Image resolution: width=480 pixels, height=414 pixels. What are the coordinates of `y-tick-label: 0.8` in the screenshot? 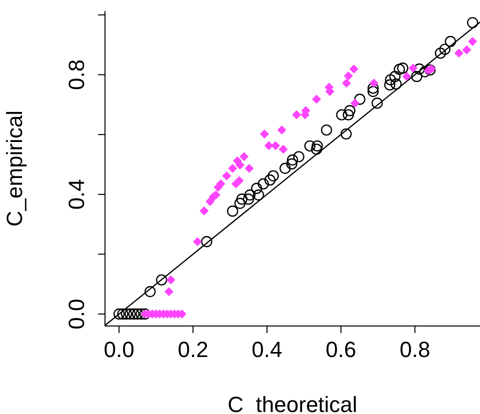 It's located at (76, 74).